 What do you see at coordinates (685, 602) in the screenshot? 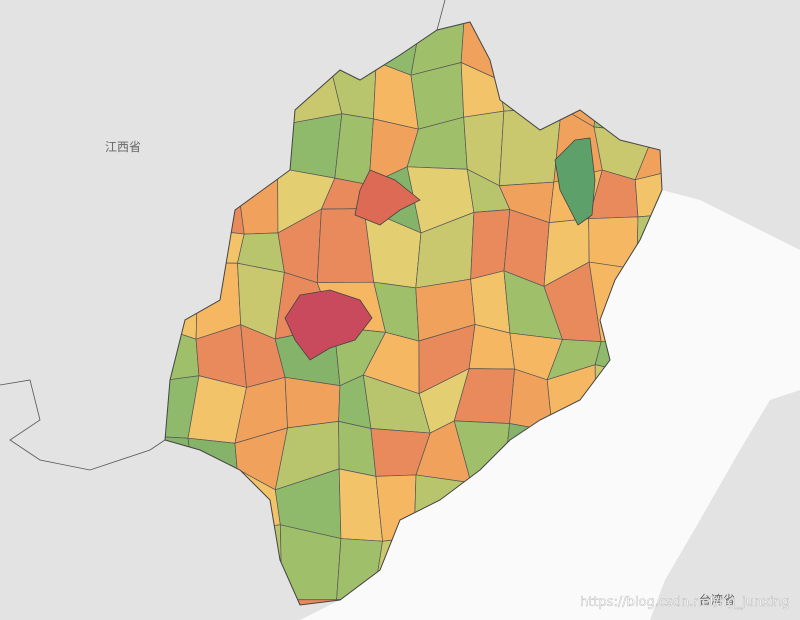
I see `watermark: https://blog.csdn.net/ng_junxing` at bounding box center [685, 602].